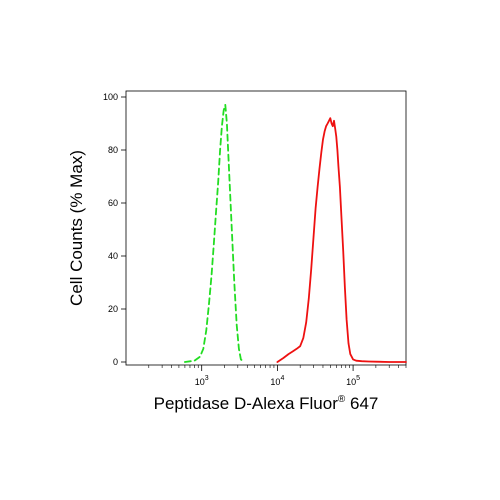 The height and width of the screenshot is (500, 500). Describe the element at coordinates (113, 309) in the screenshot. I see `y-tick-label: 20` at that location.